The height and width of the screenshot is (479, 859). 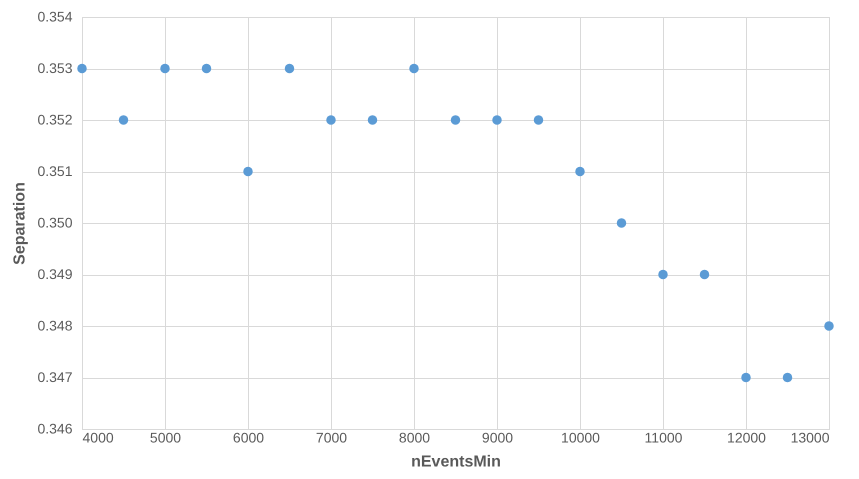 What do you see at coordinates (580, 438) in the screenshot?
I see `x-tick-label: 10000` at bounding box center [580, 438].